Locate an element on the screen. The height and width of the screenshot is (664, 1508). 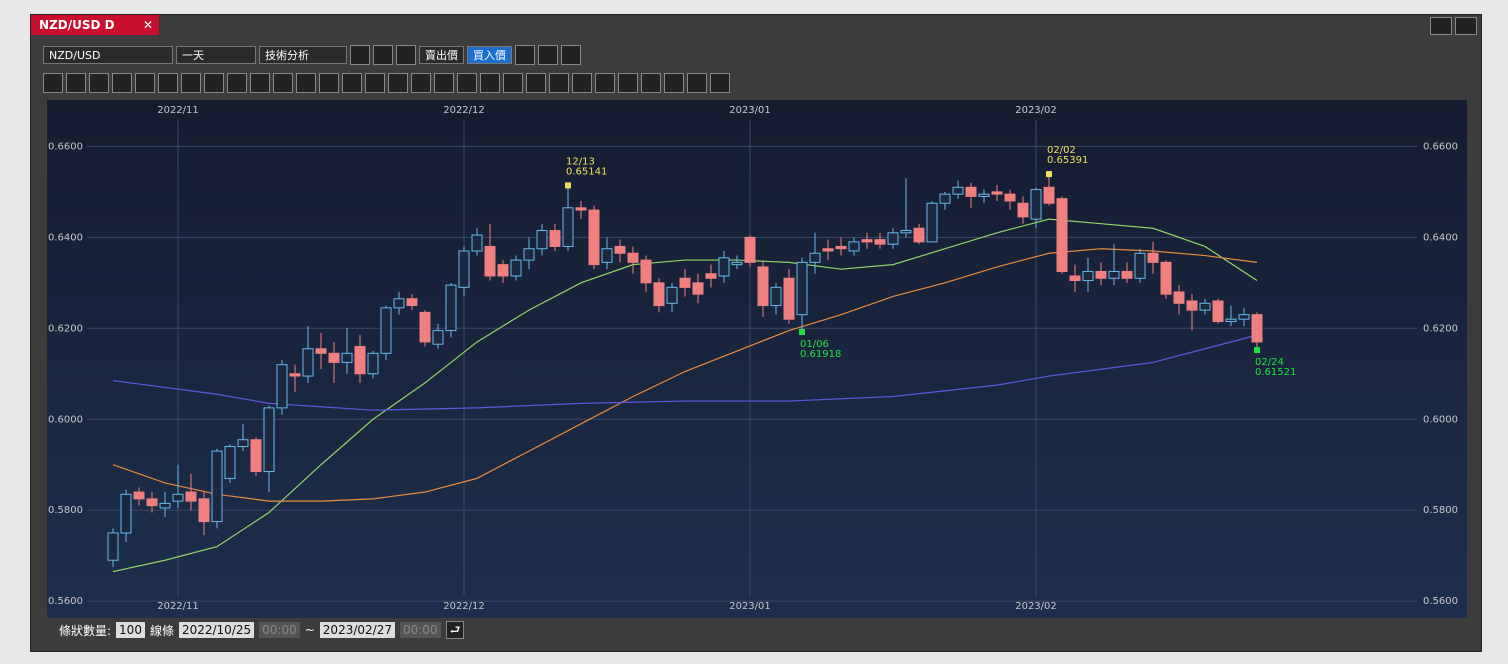
x-tick-label: 2022/12 is located at coordinates (464, 606).